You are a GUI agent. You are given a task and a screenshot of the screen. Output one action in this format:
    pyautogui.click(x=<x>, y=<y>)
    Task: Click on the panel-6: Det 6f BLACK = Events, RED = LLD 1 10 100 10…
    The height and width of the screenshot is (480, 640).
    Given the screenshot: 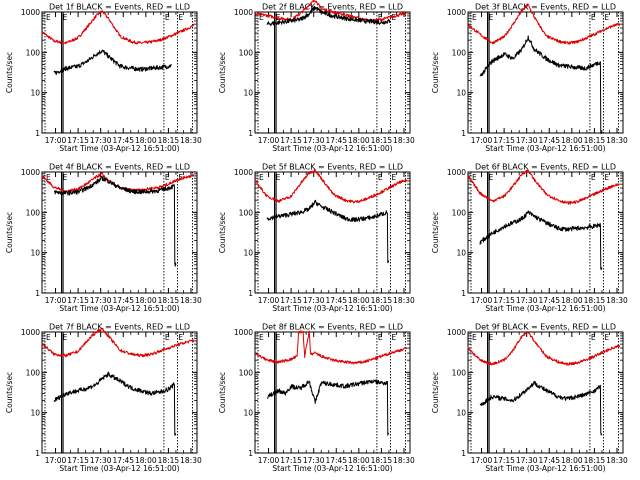 What is the action you would take?
    pyautogui.click(x=529, y=238)
    